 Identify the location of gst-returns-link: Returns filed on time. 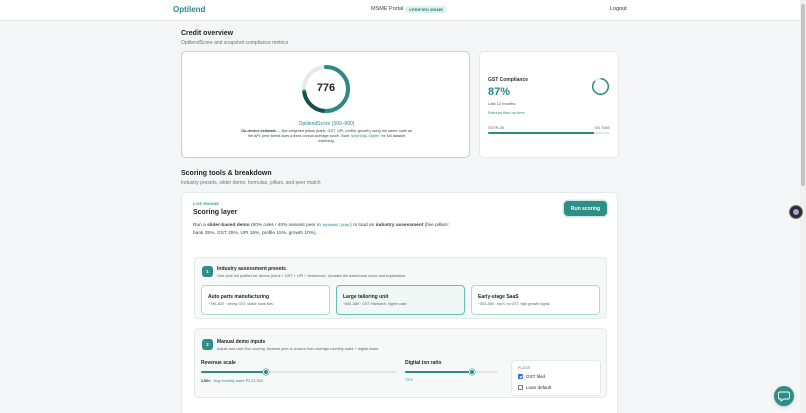
(506, 112).